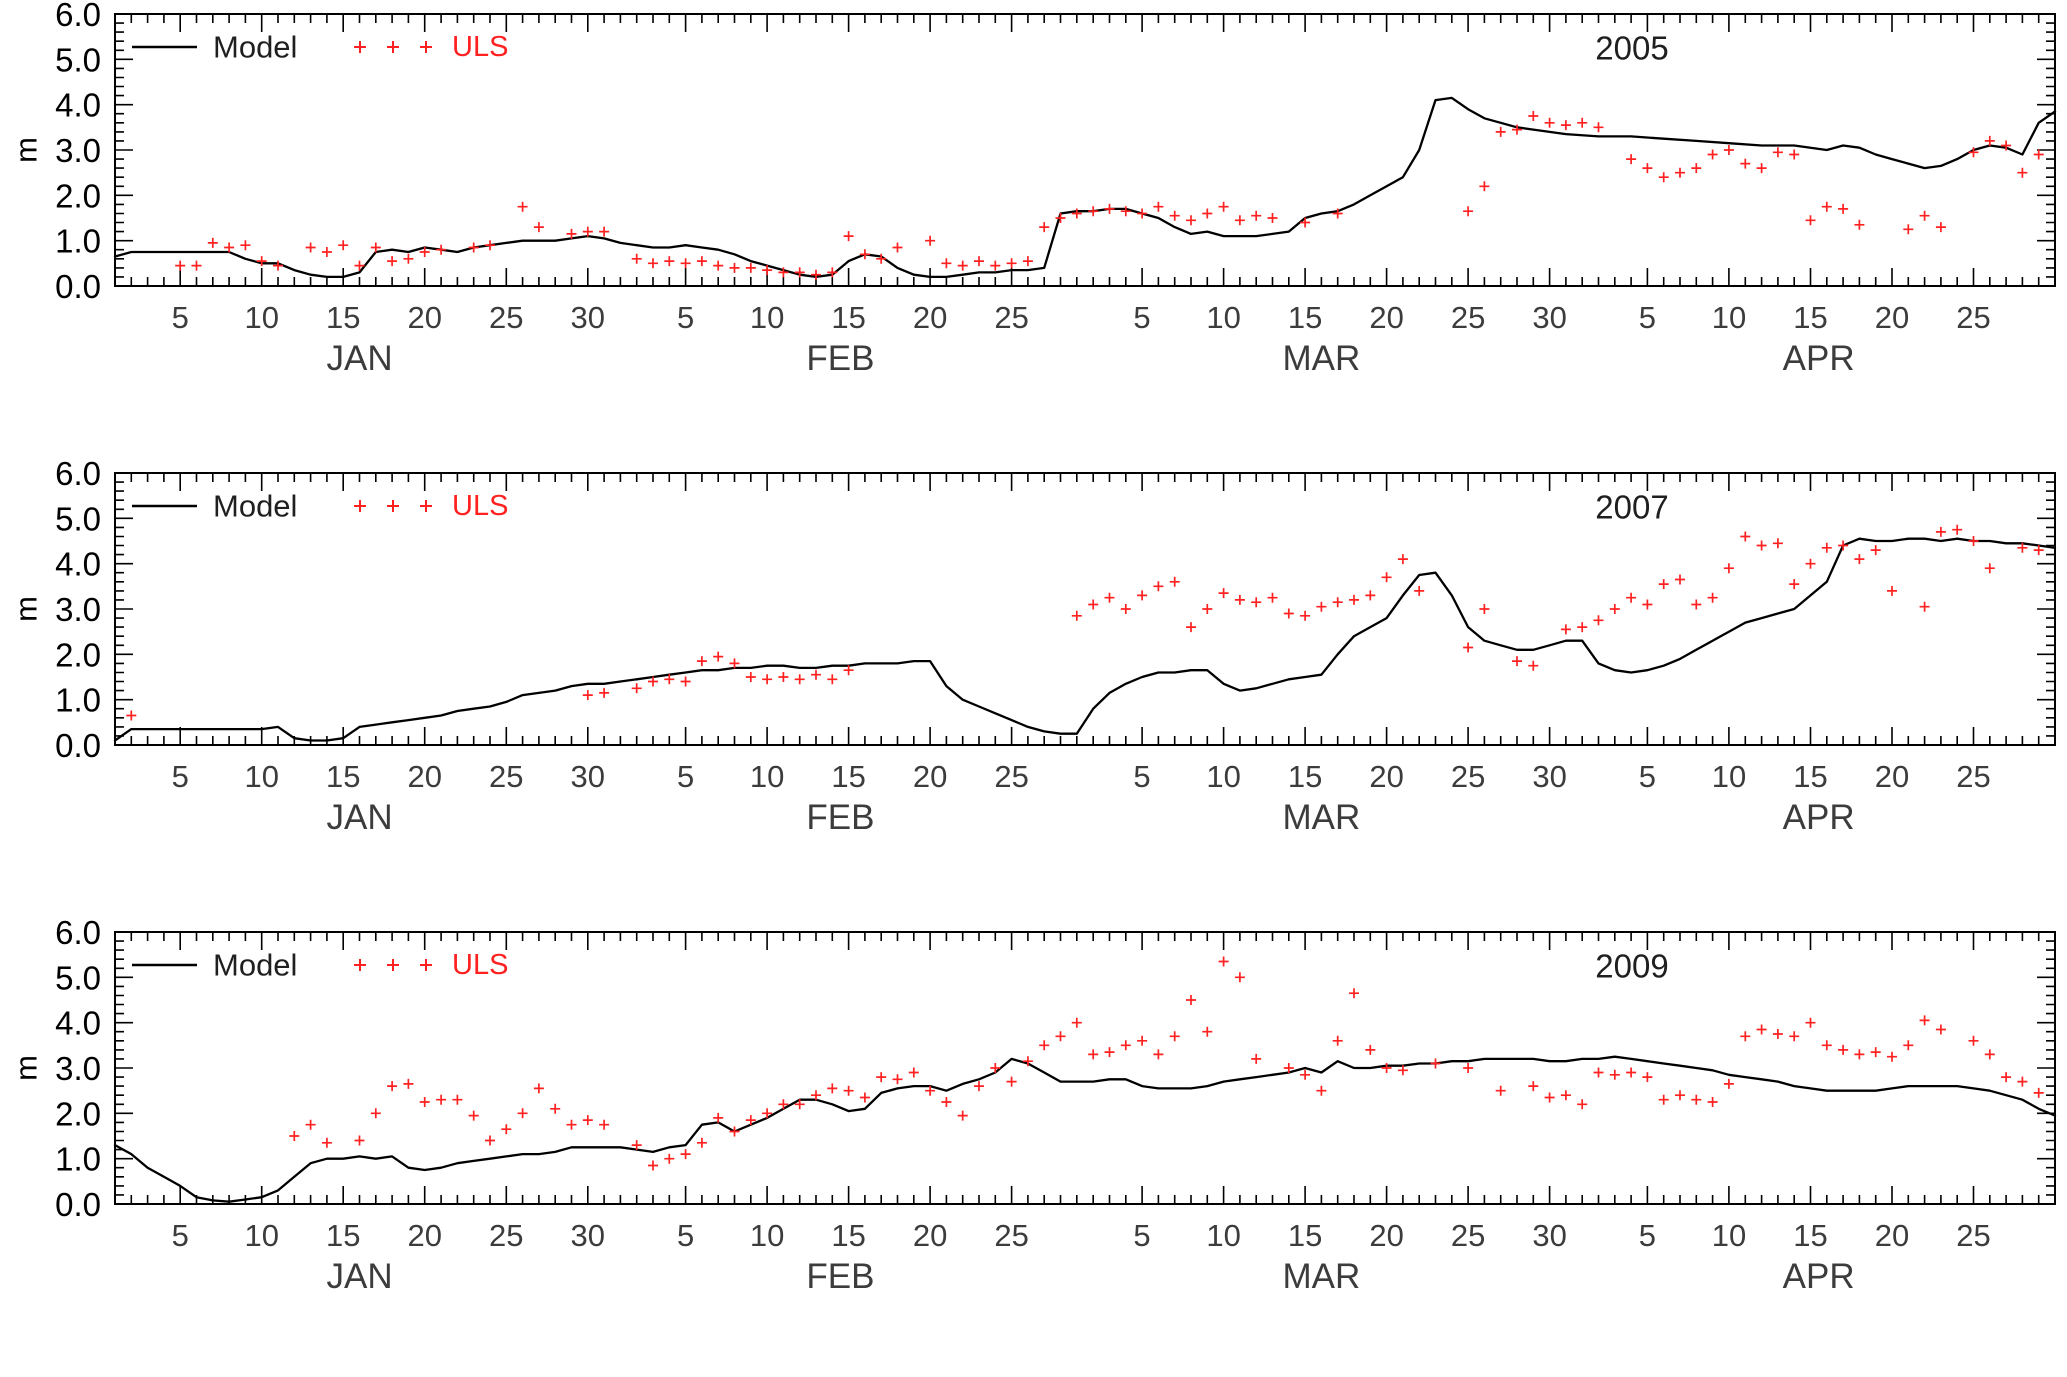 The width and height of the screenshot is (2067, 1377). Describe the element at coordinates (78, 195) in the screenshot. I see `y-tick-label: 2.0` at that location.